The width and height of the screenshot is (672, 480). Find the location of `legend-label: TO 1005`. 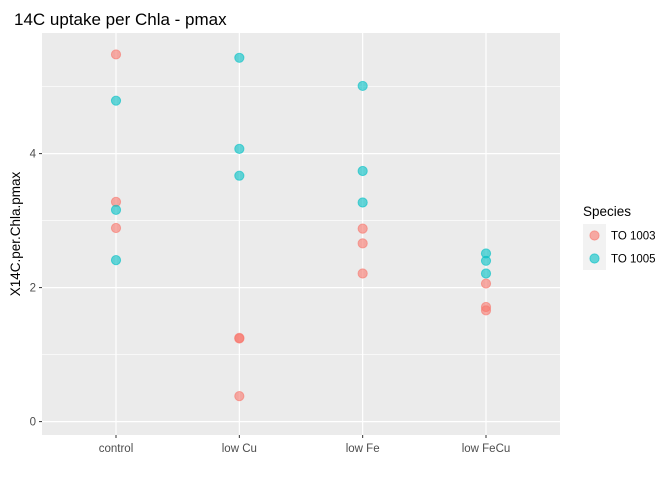

legend-label: TO 1005 is located at coordinates (633, 260).